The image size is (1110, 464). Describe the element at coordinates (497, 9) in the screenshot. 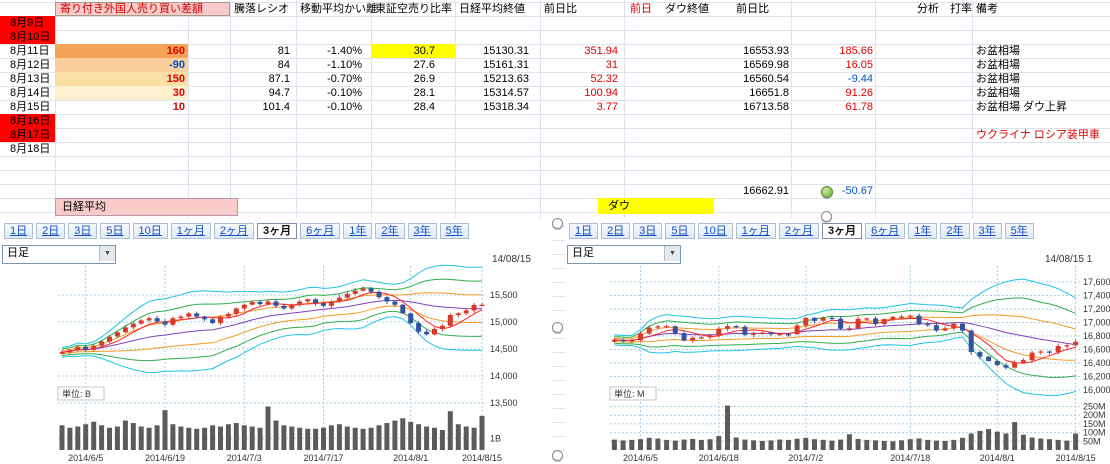

I see `header-nikkei-close: 日経平均終値` at that location.